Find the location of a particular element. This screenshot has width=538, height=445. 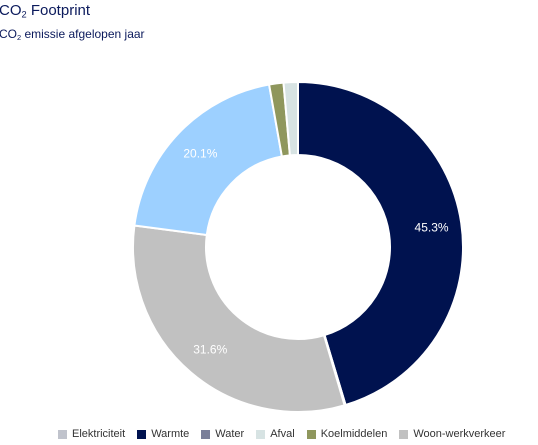

legend-item-elektriciteit: Elektriciteit is located at coordinates (91, 434).